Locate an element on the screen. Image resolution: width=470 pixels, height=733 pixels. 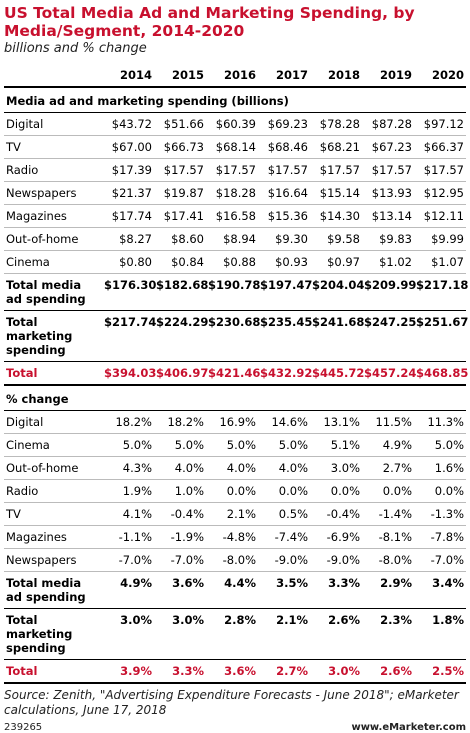
cell: $17.74 is located at coordinates (128, 216).